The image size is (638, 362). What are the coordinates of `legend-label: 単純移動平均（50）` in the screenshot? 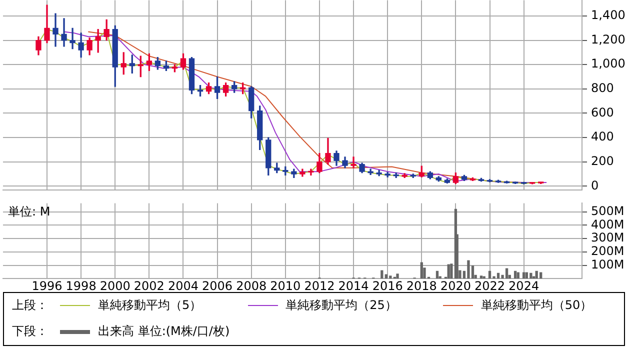 It's located at (536, 305).